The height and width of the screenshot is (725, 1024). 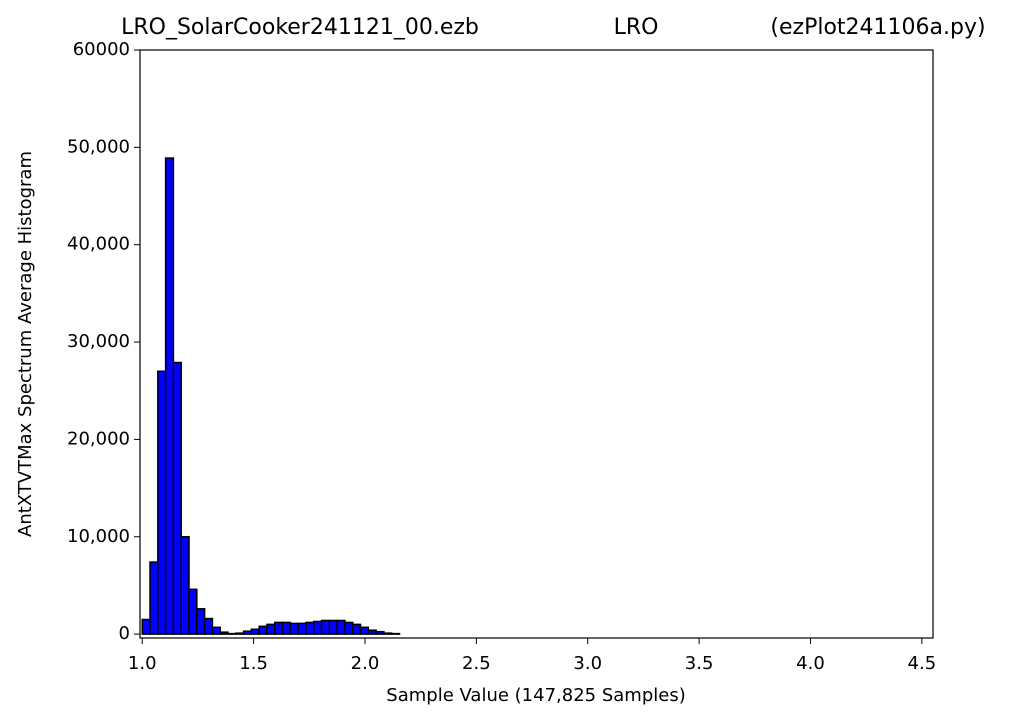 What do you see at coordinates (636, 27) in the screenshot?
I see `chart-title: LRO` at bounding box center [636, 27].